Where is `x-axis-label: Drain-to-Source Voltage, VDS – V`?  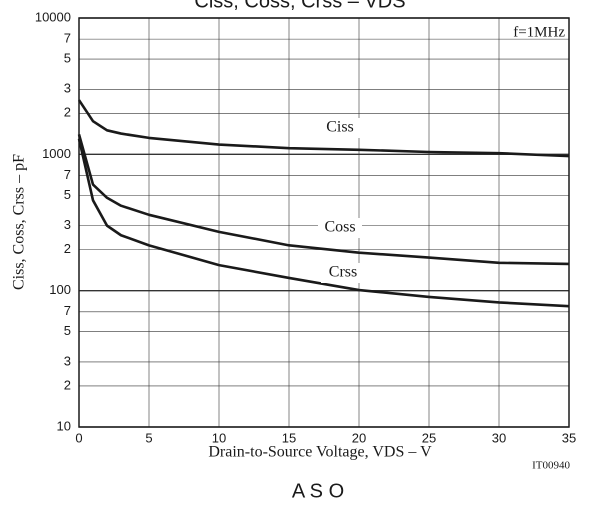 x-axis-label: Drain-to-Source Voltage, VDS – V is located at coordinates (320, 452).